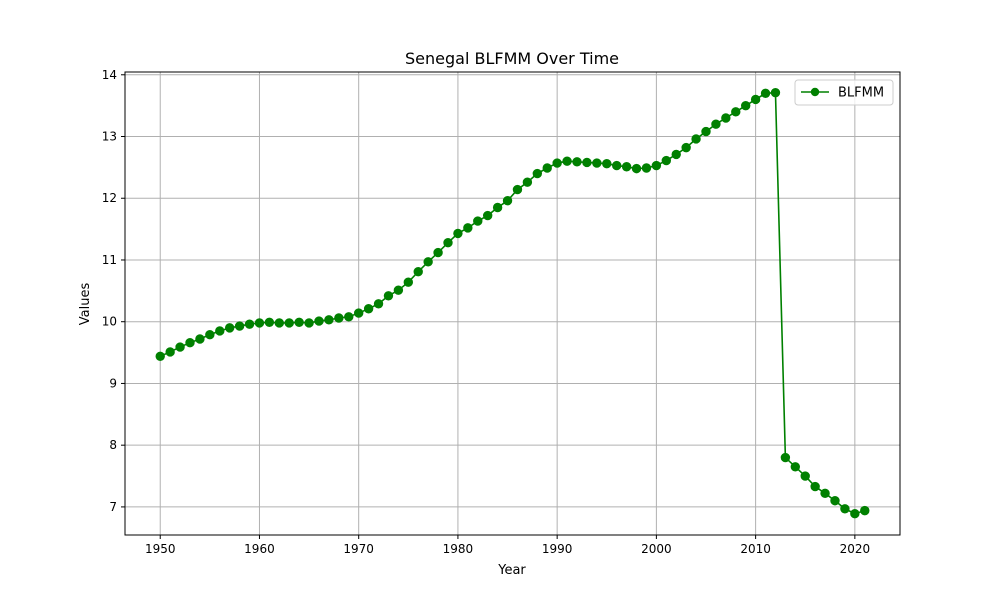  Describe the element at coordinates (511, 570) in the screenshot. I see `x-axis-label: Year` at that location.